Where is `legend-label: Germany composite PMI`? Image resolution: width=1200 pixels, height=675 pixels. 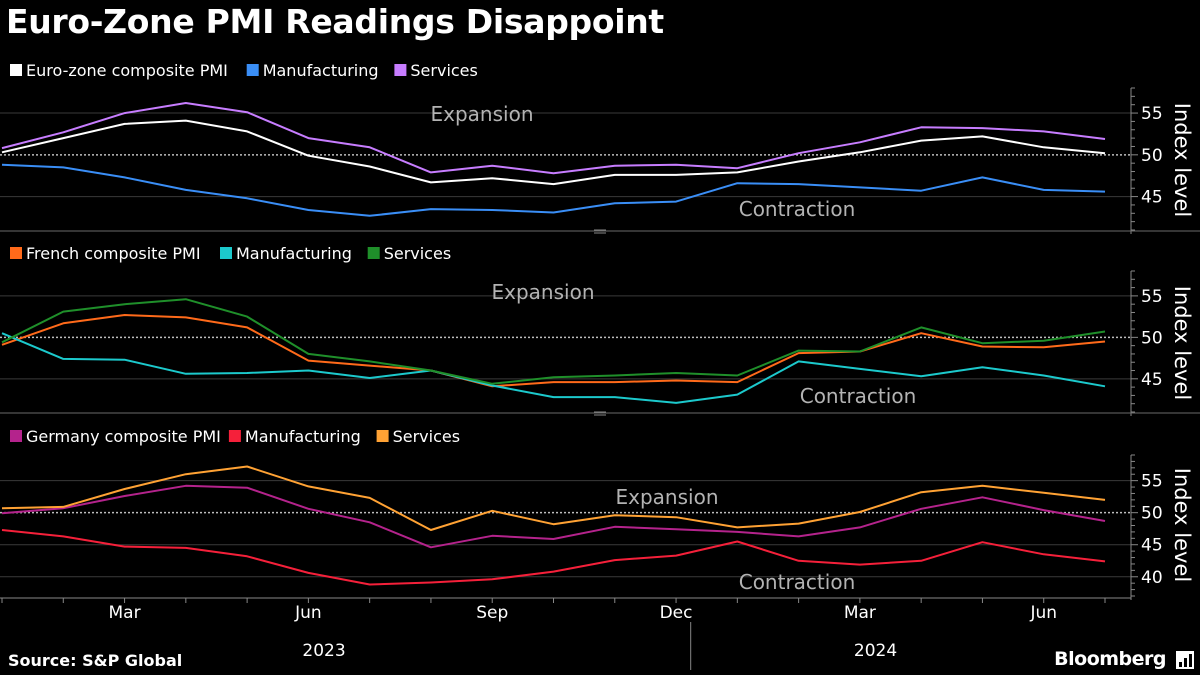 legend-label: Germany composite PMI is located at coordinates (123, 436).